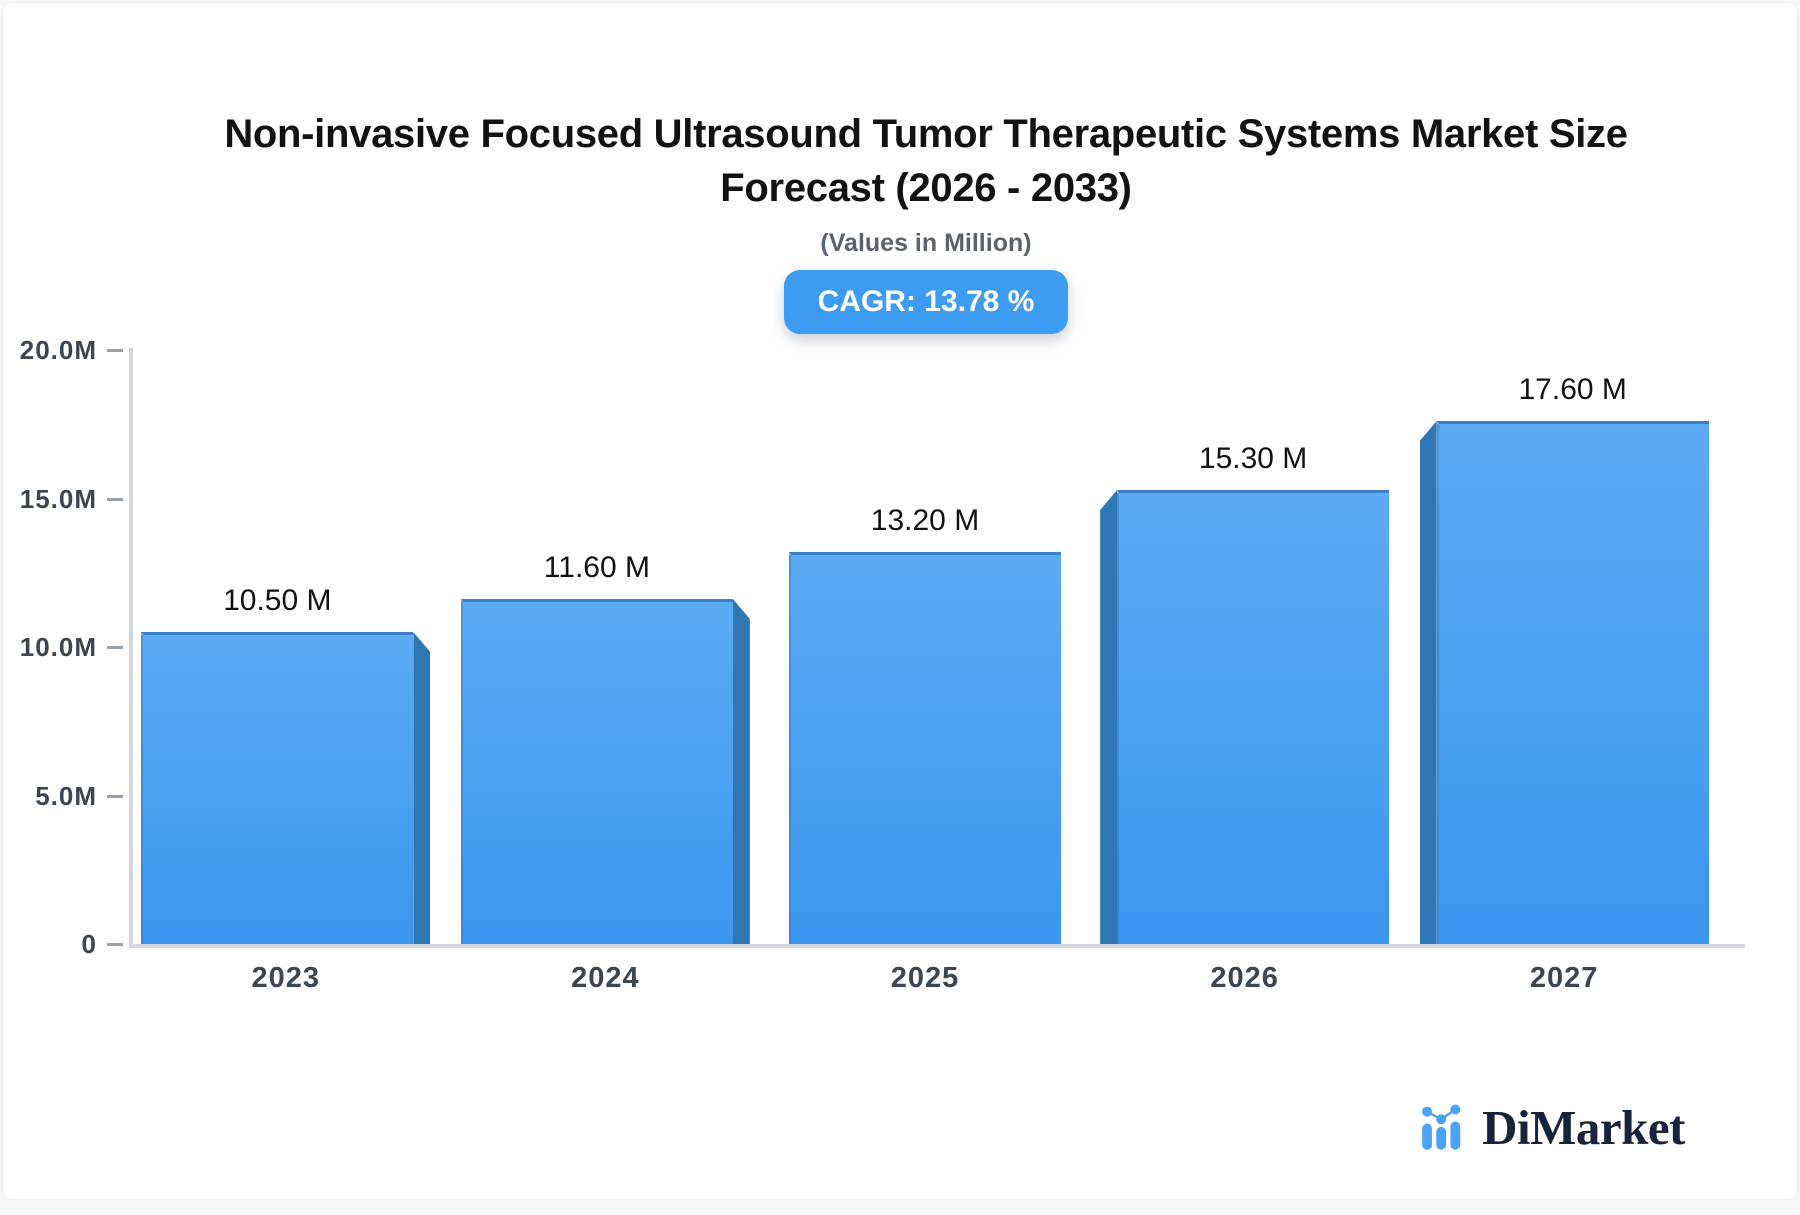 This screenshot has height=1215, width=1800. What do you see at coordinates (926, 188) in the screenshot?
I see `chart-title-line2: Forecast (2026 - 2033)` at bounding box center [926, 188].